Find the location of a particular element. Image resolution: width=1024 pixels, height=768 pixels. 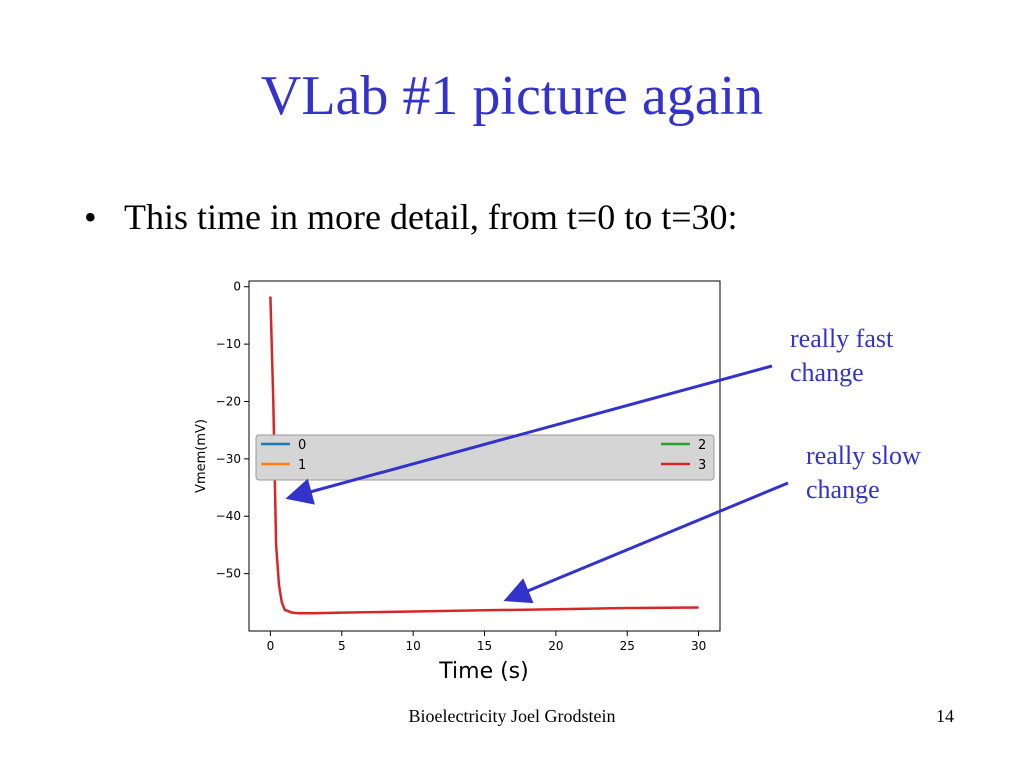

x-axis-label: Time (s) is located at coordinates (483, 671).